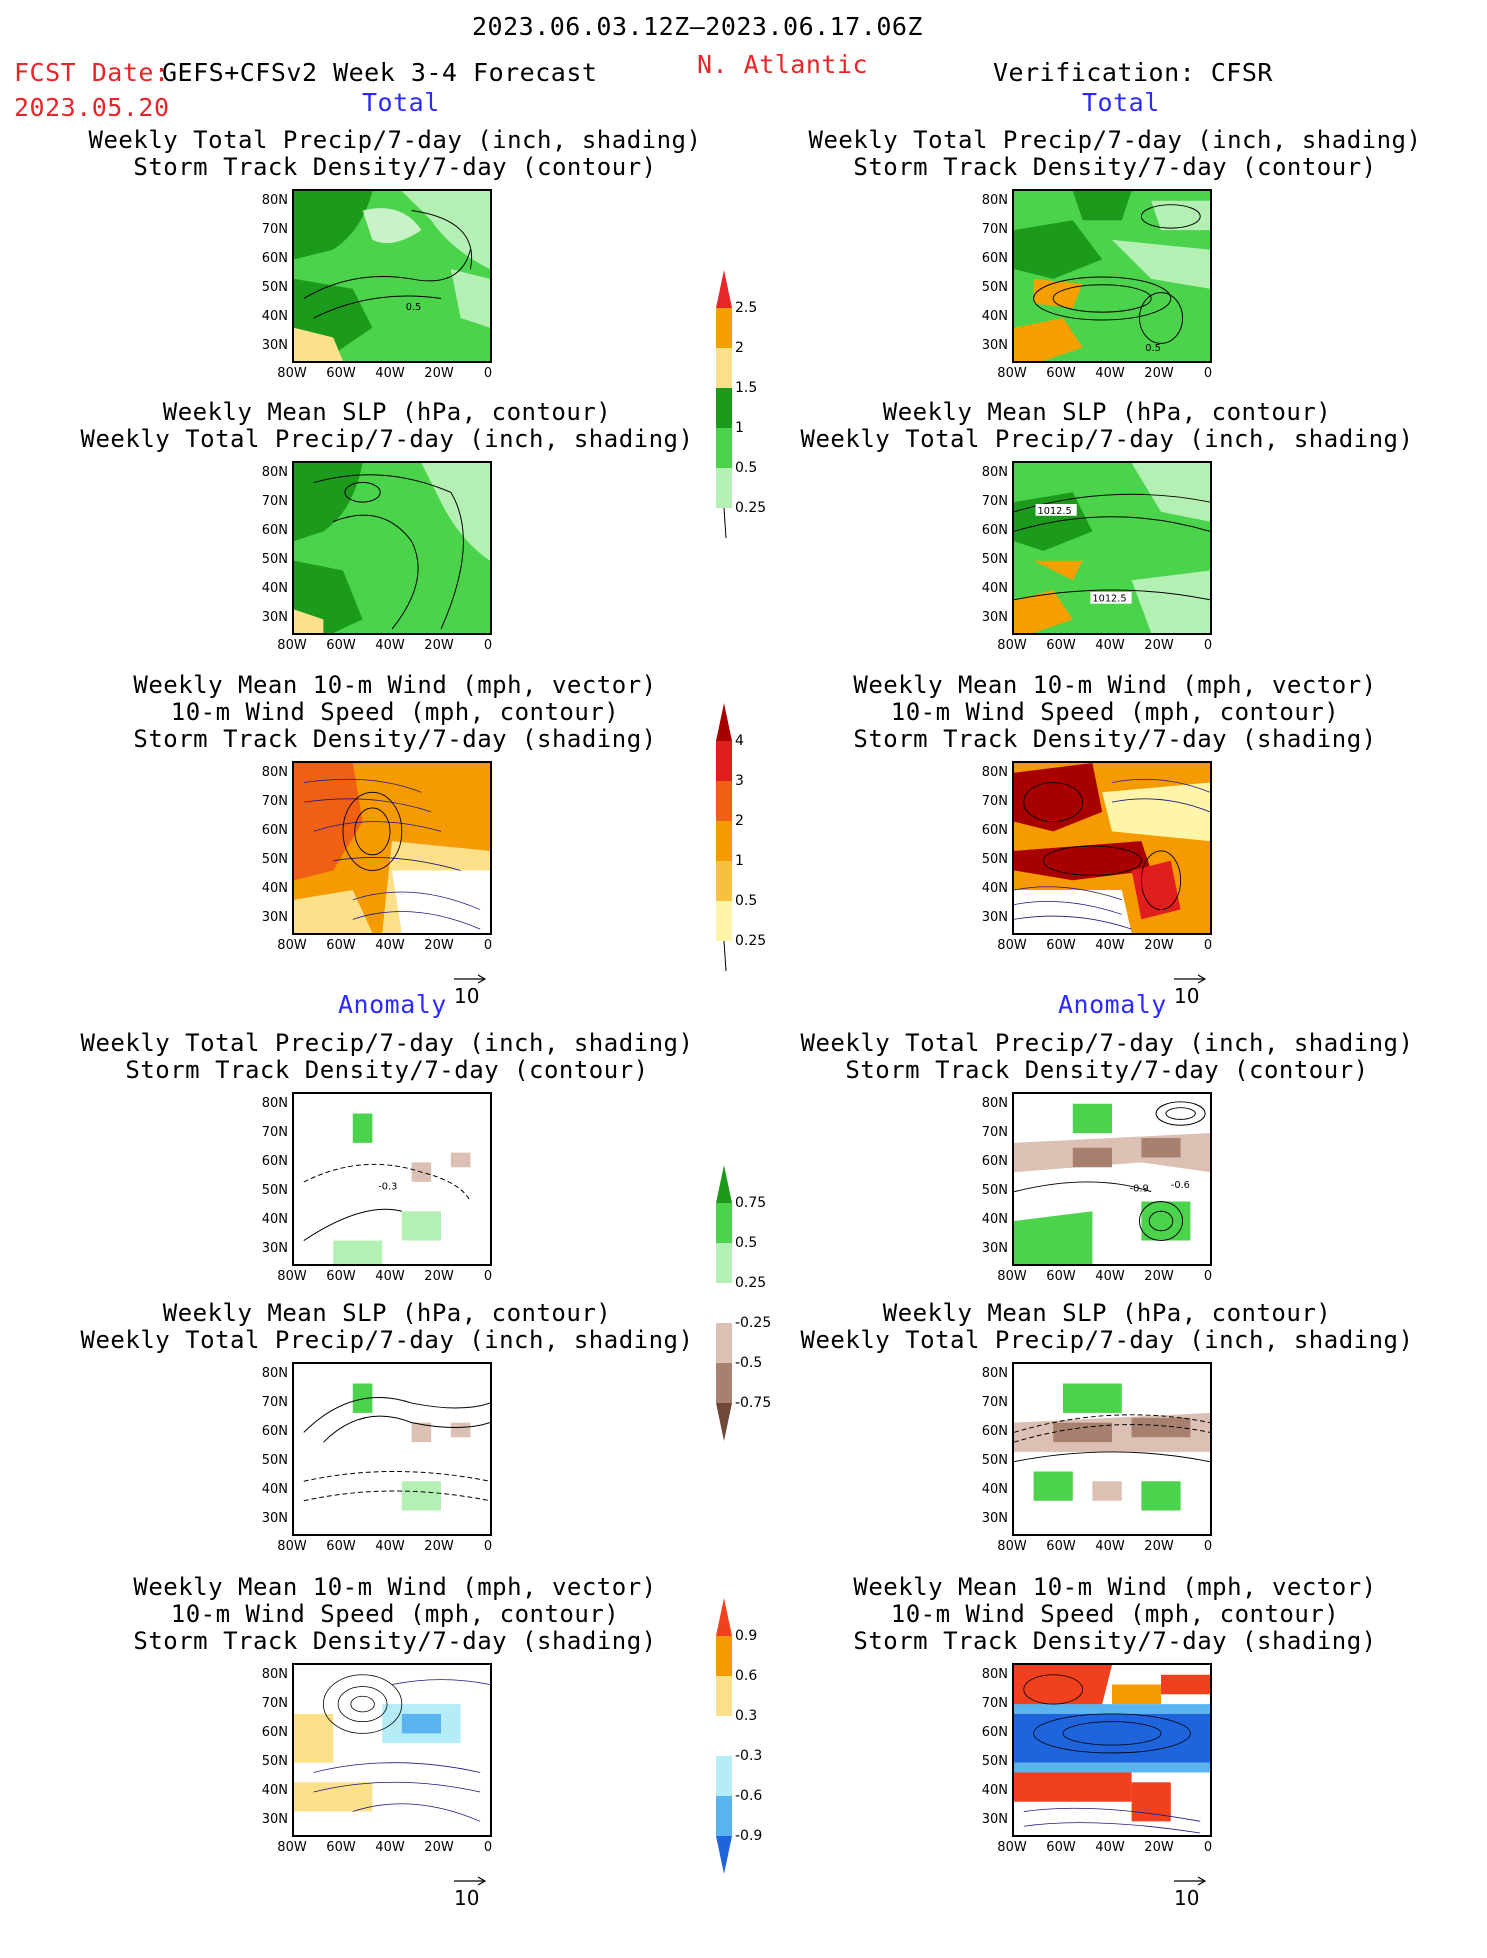 The image size is (1487, 1958). What do you see at coordinates (697, 26) in the screenshot?
I see `period-title: 2023.06.03.12Z–2023.06.17.06Z` at bounding box center [697, 26].